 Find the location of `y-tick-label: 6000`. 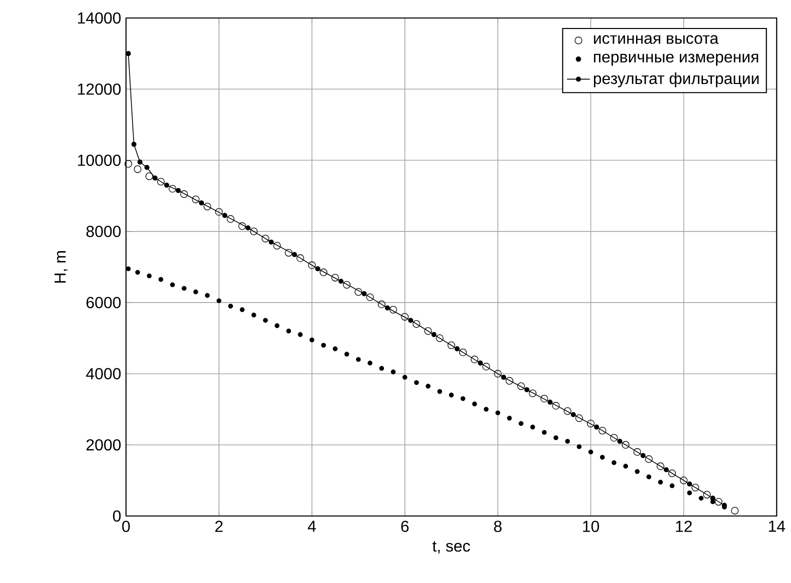

y-tick-label: 6000 is located at coordinates (103, 302).